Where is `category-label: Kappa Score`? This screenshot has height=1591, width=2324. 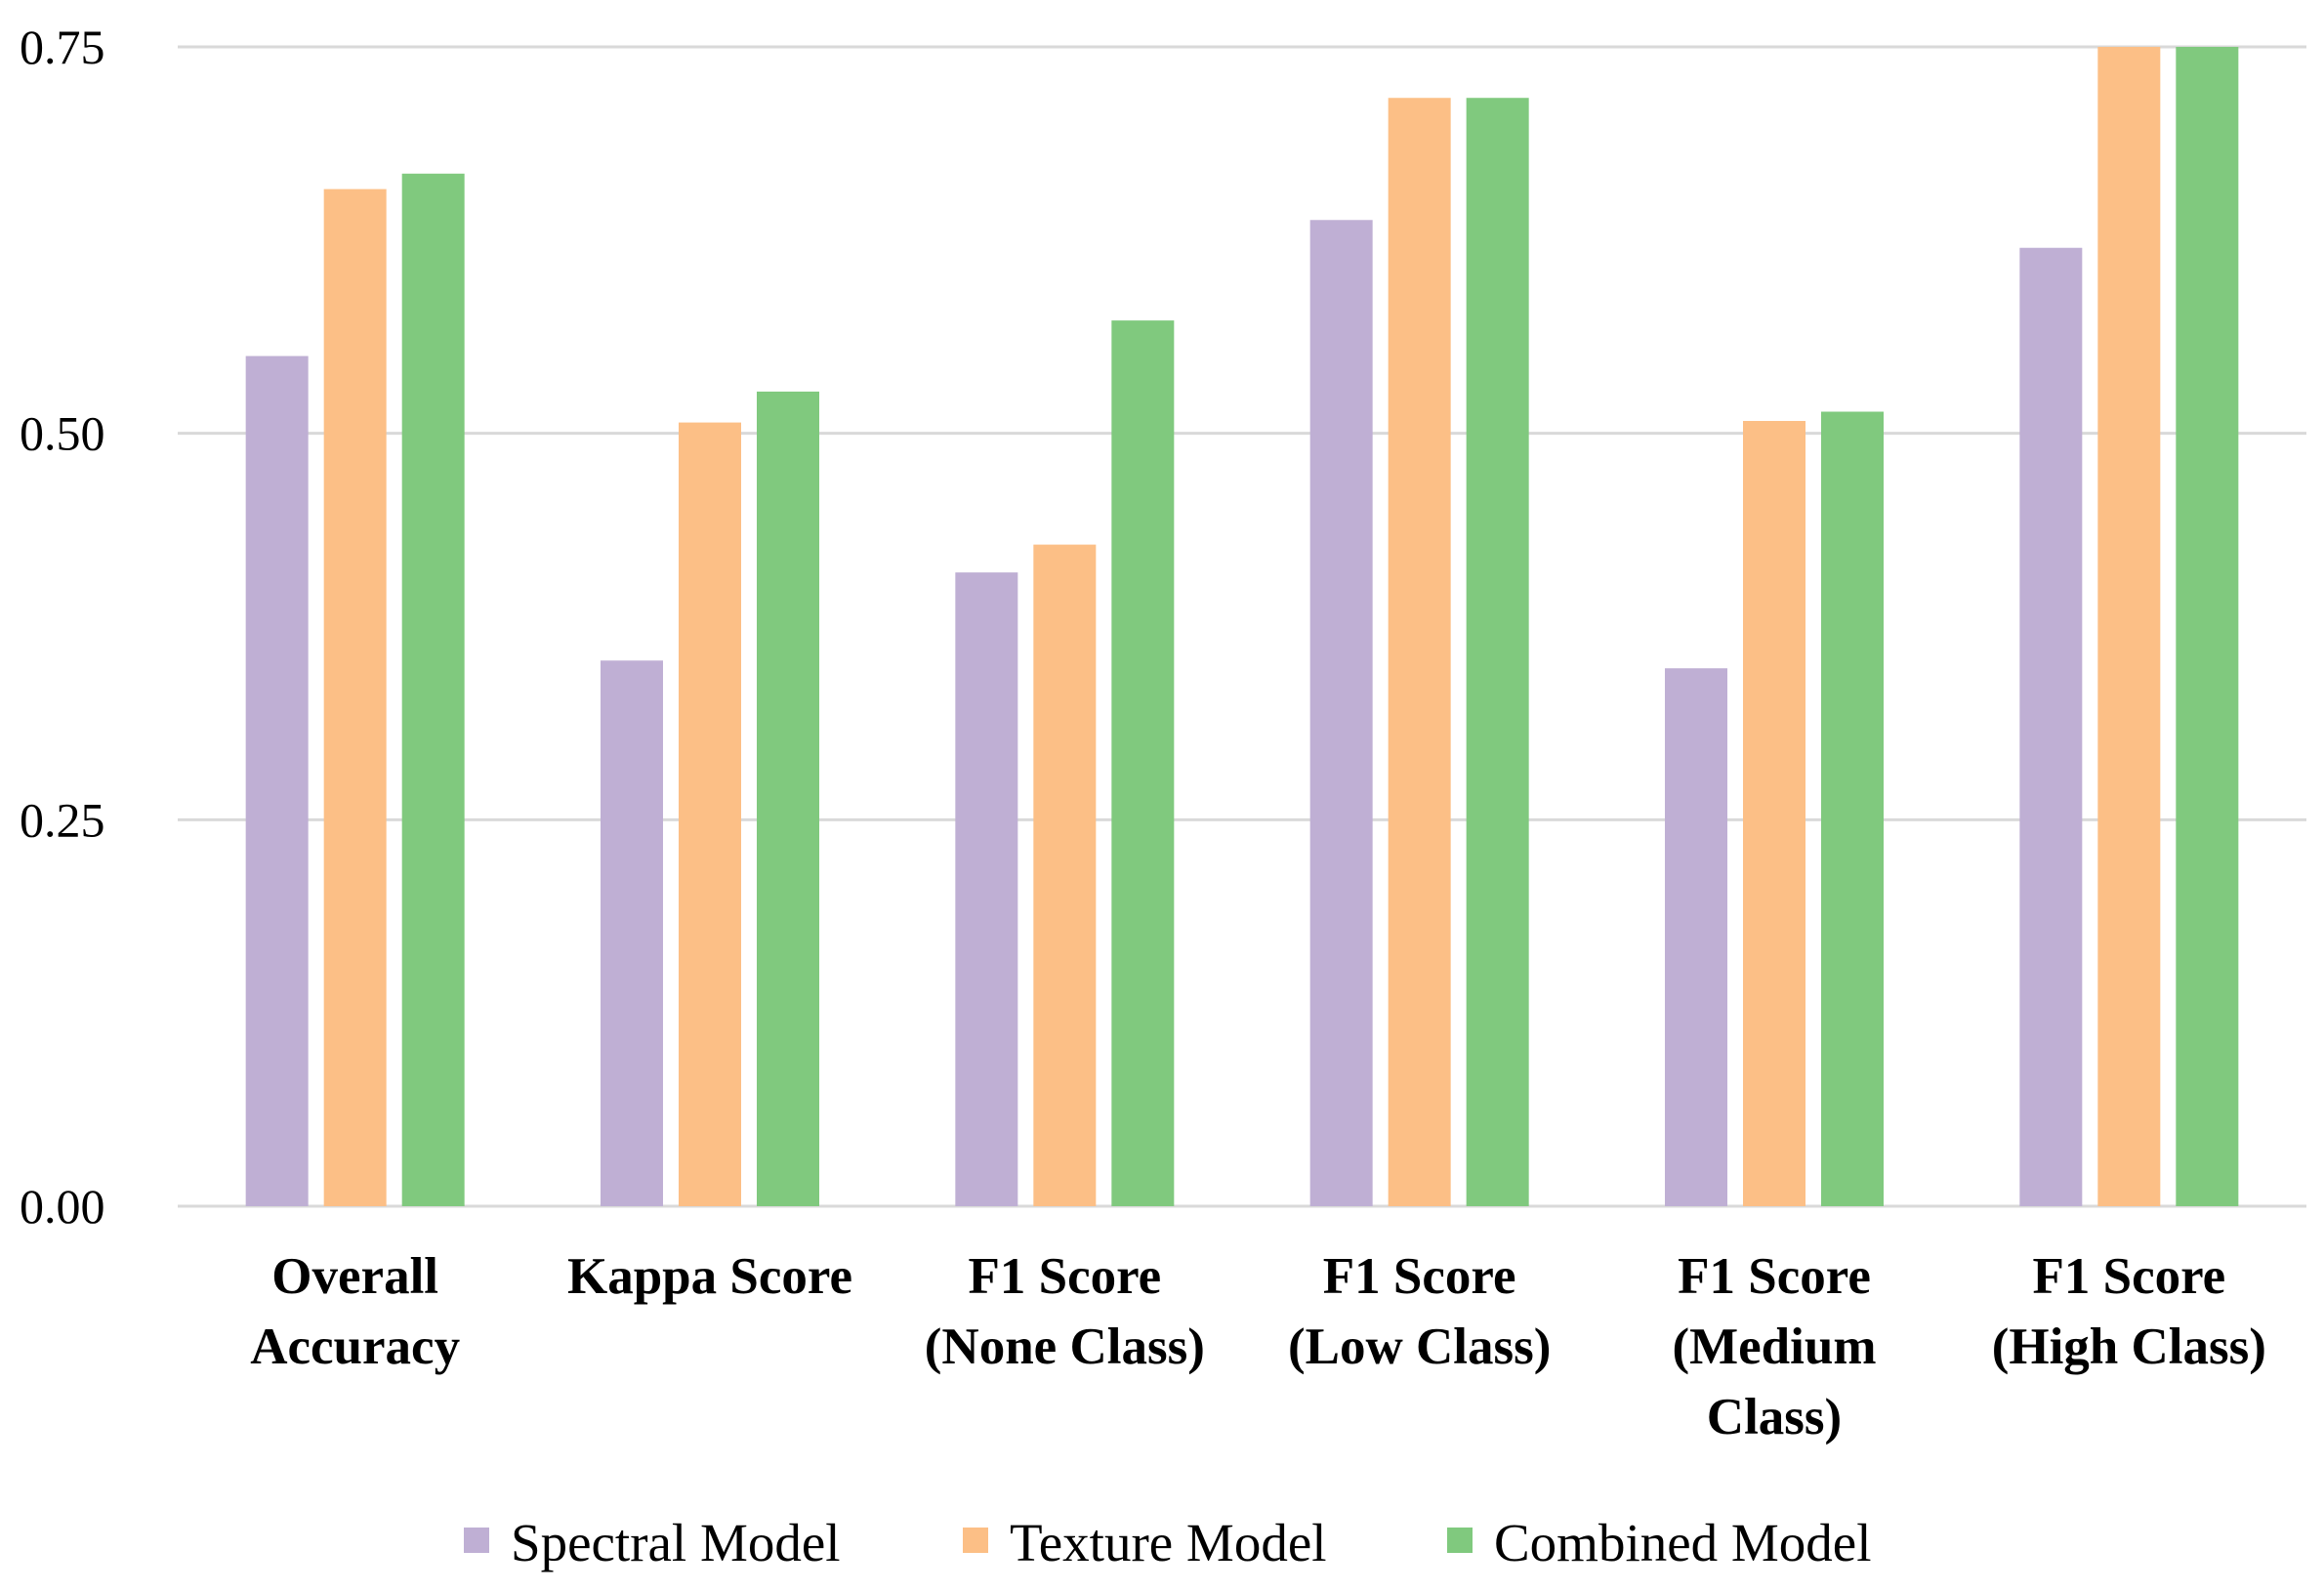 category-label: Kappa Score is located at coordinates (709, 1276).